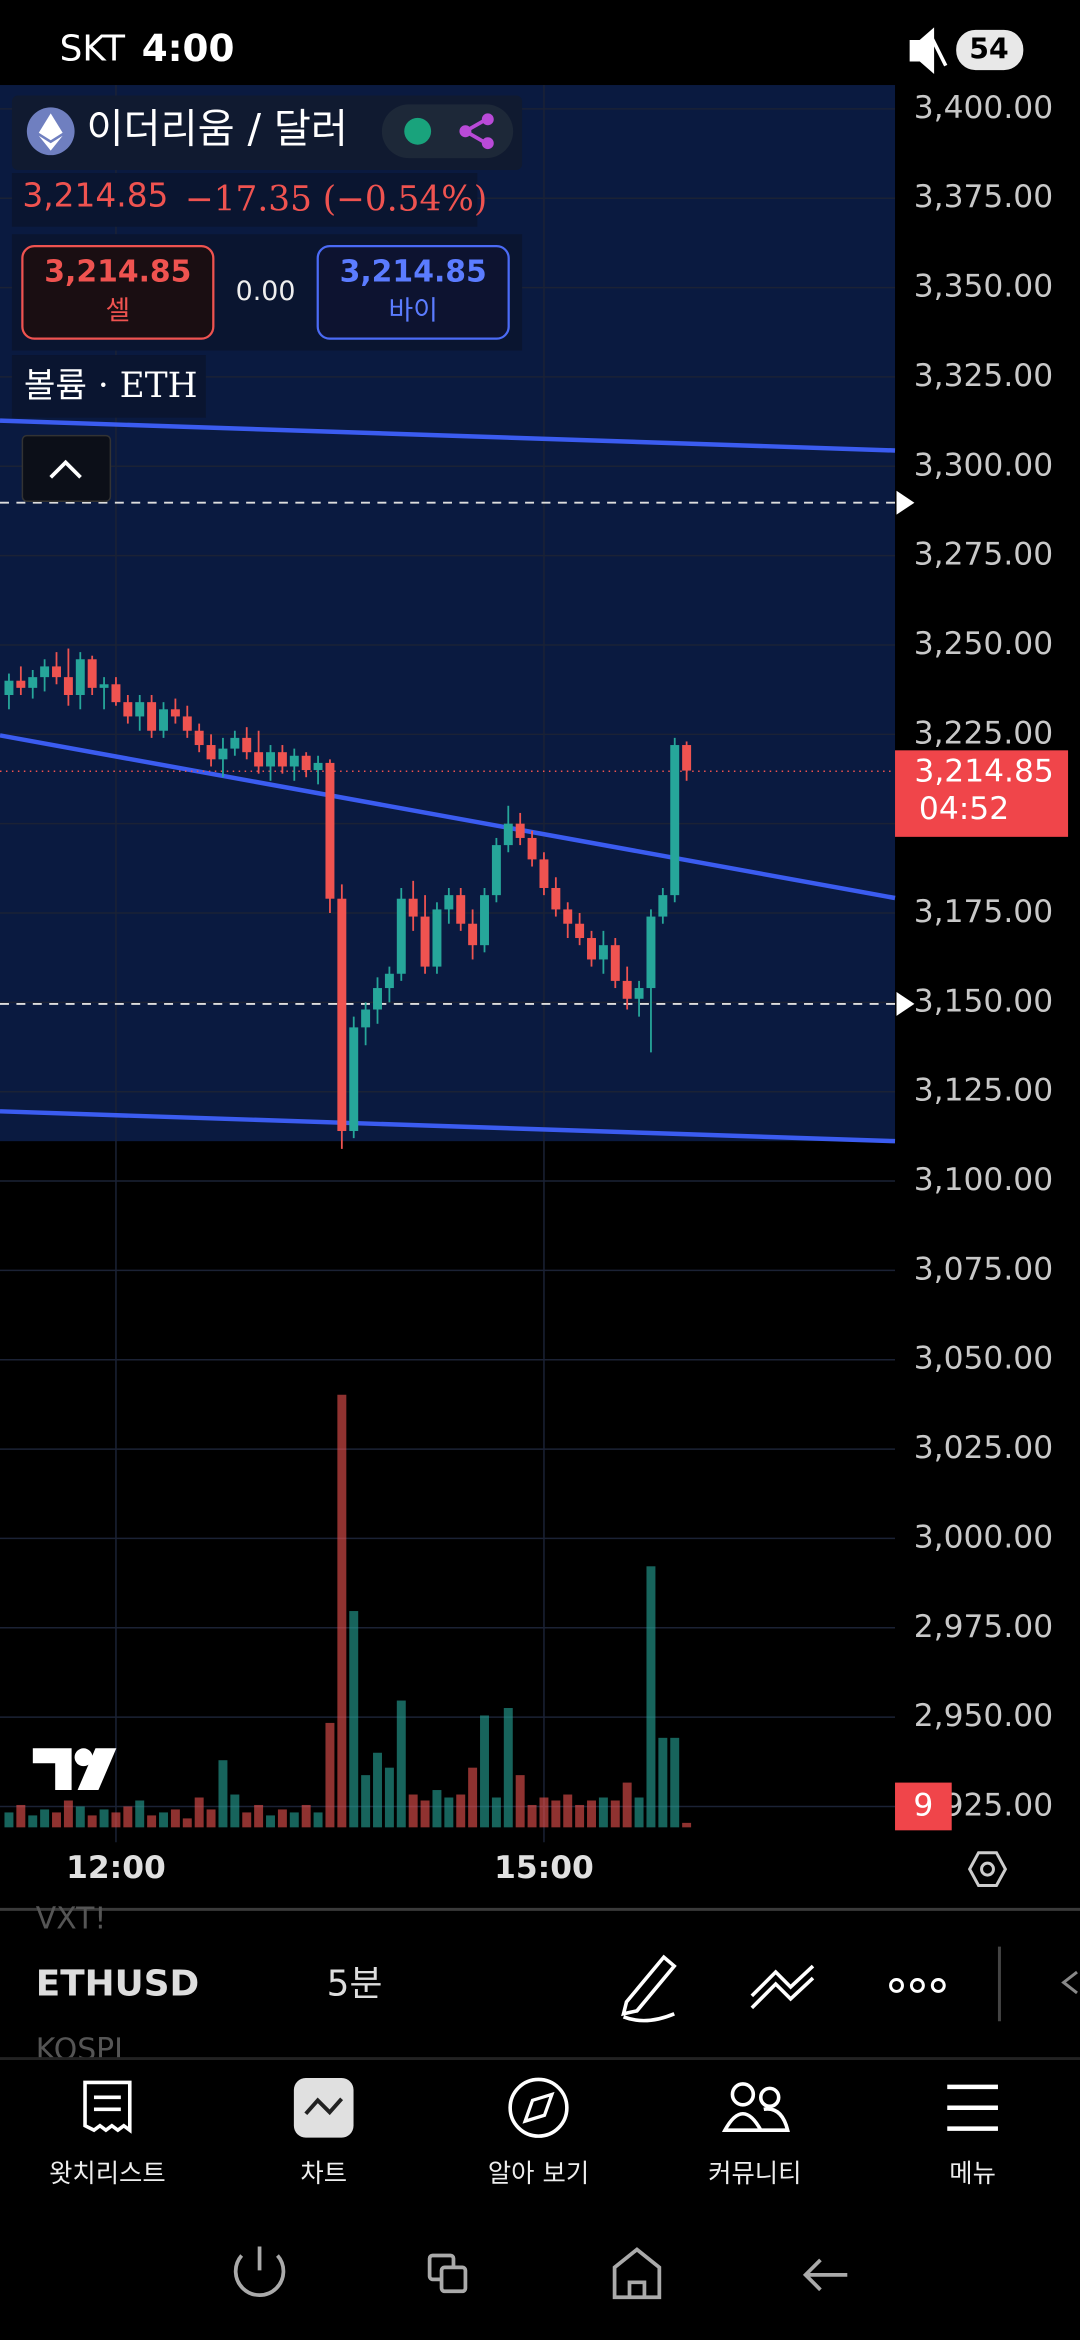 The image size is (1080, 2340). What do you see at coordinates (983, 772) in the screenshot?
I see `price-badge-value: 3,214.85` at bounding box center [983, 772].